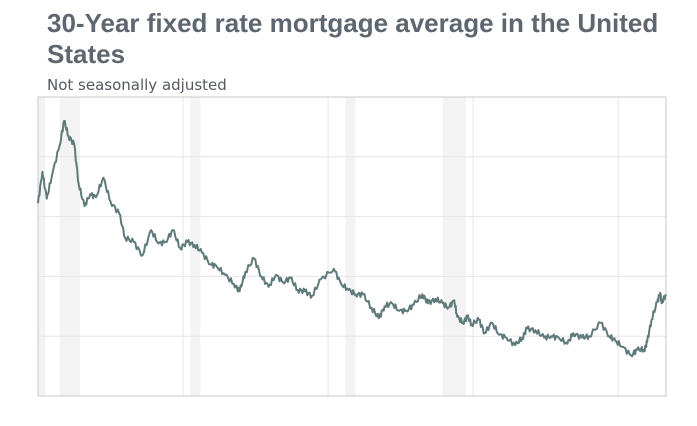 Image resolution: width=697 pixels, height=426 pixels. What do you see at coordinates (137, 85) in the screenshot?
I see `chart-subtitle: Not seasonally adjusted` at bounding box center [137, 85].